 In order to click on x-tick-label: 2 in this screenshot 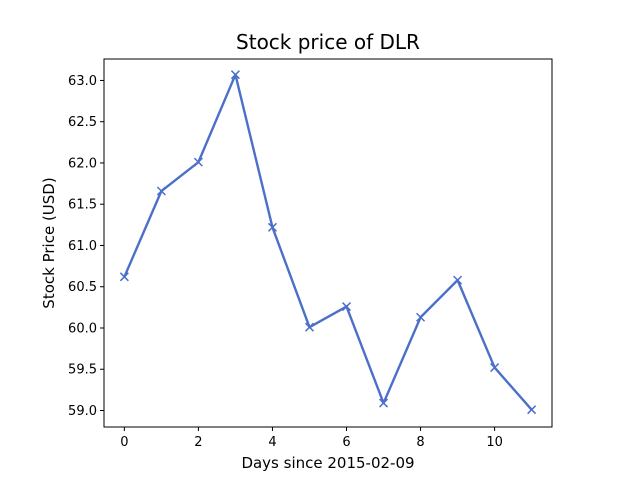, I will do `click(198, 442)`.